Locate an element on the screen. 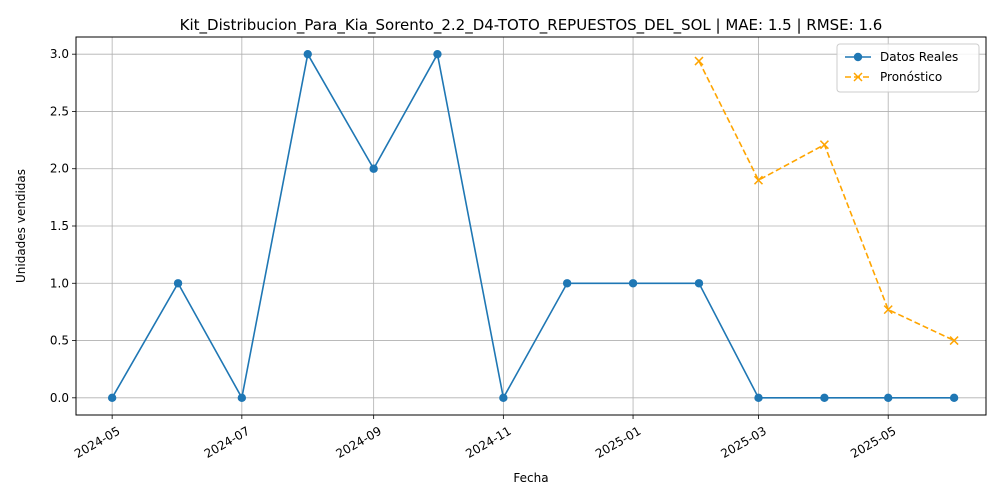 The image size is (1000, 500). legend-label: Datos Reales is located at coordinates (919, 57).